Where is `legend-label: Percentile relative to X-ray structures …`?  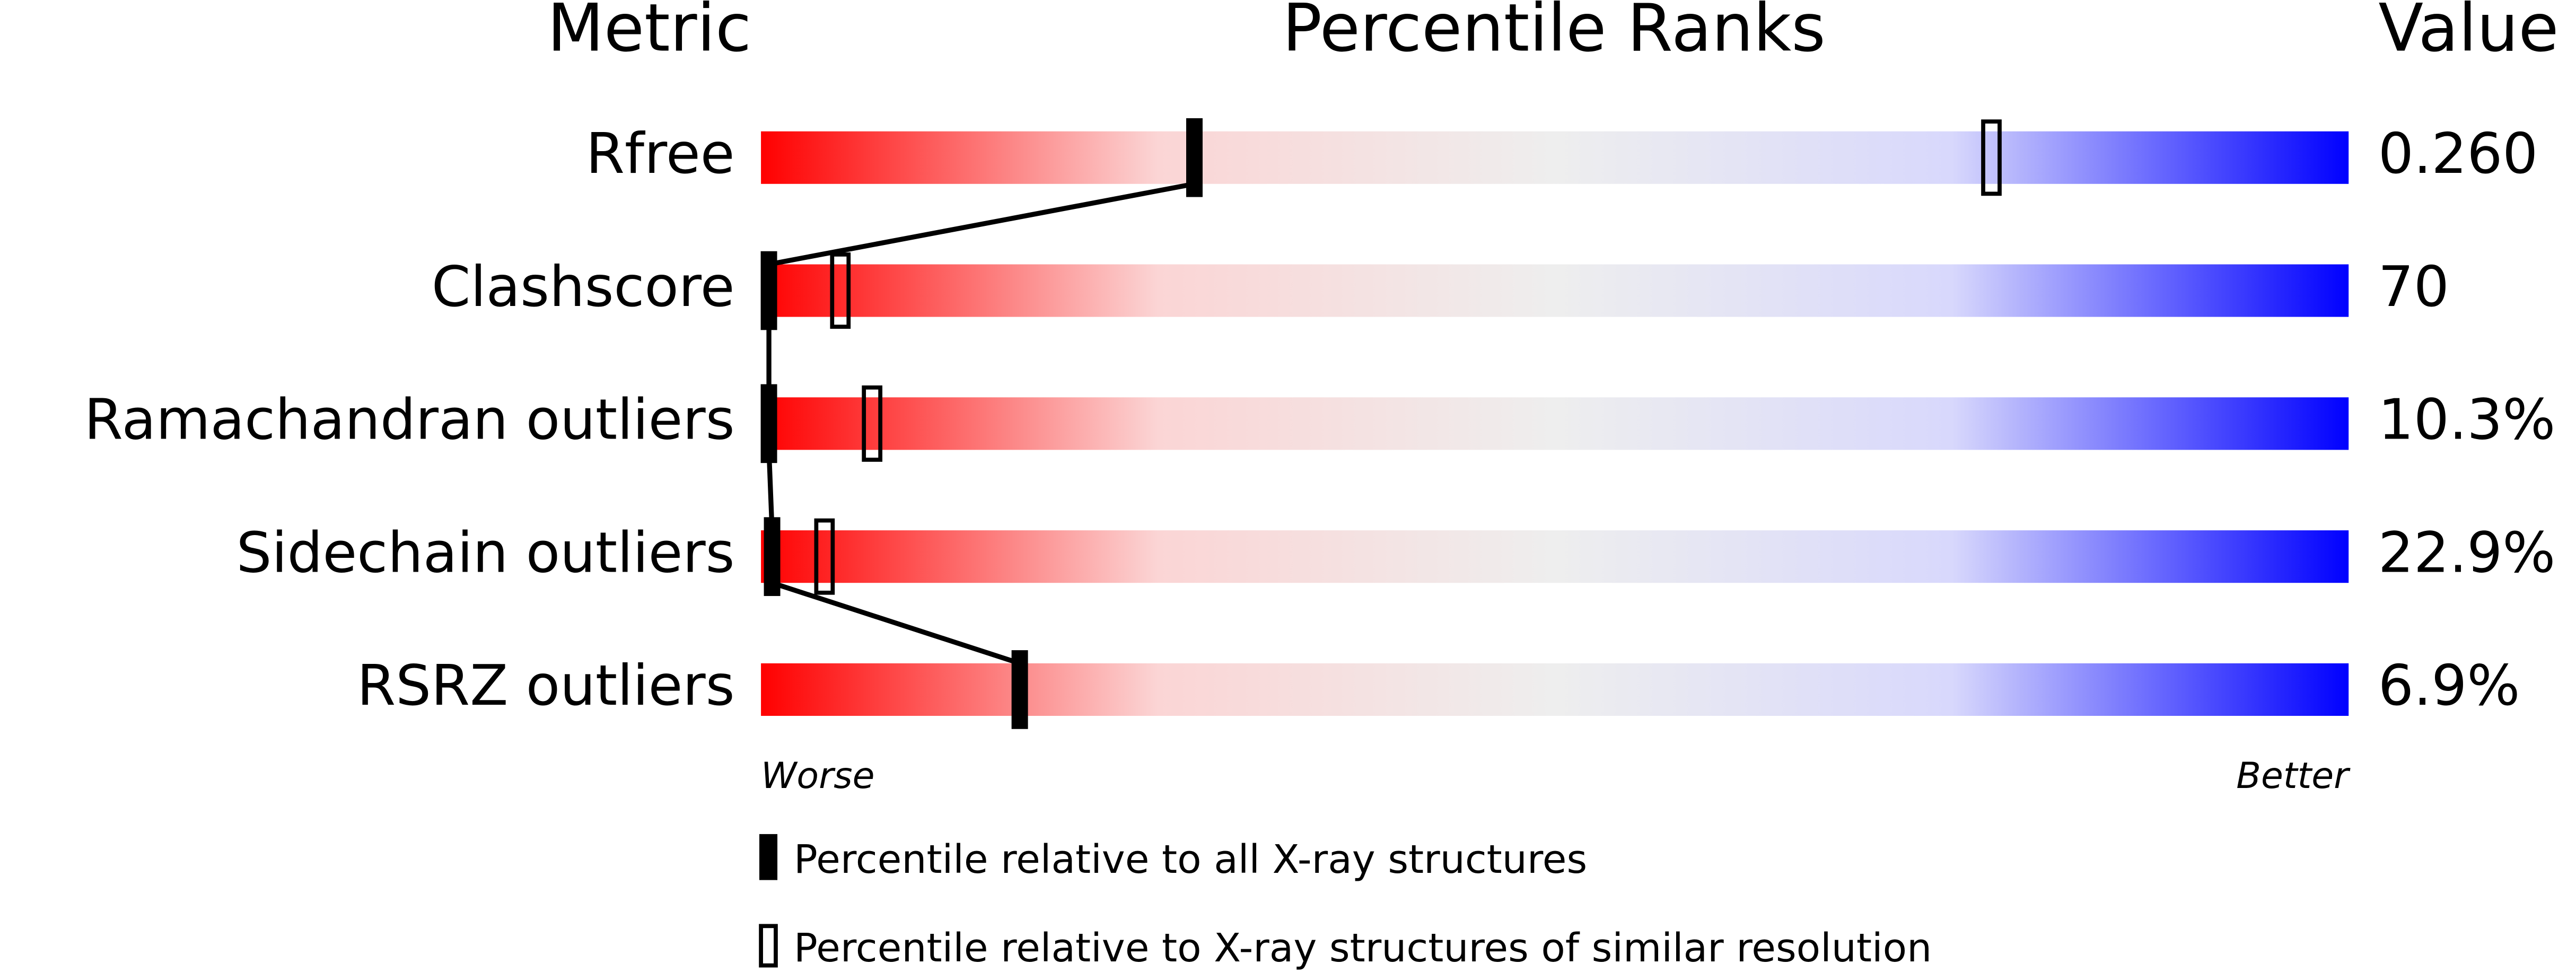 legend-label: Percentile relative to X-ray structures … is located at coordinates (1363, 948).